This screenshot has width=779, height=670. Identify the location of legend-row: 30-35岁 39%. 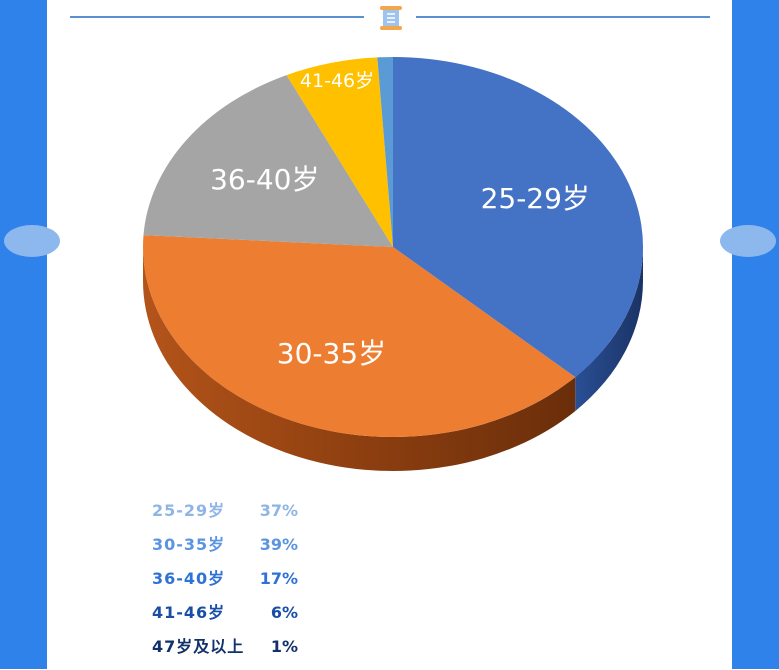
(225, 551).